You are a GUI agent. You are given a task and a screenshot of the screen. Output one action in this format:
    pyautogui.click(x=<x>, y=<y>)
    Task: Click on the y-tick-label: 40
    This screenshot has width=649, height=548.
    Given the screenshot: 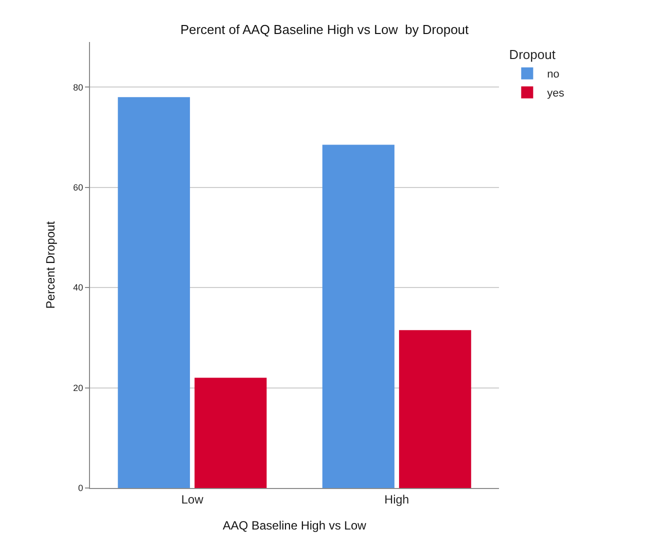 What is the action you would take?
    pyautogui.click(x=78, y=287)
    